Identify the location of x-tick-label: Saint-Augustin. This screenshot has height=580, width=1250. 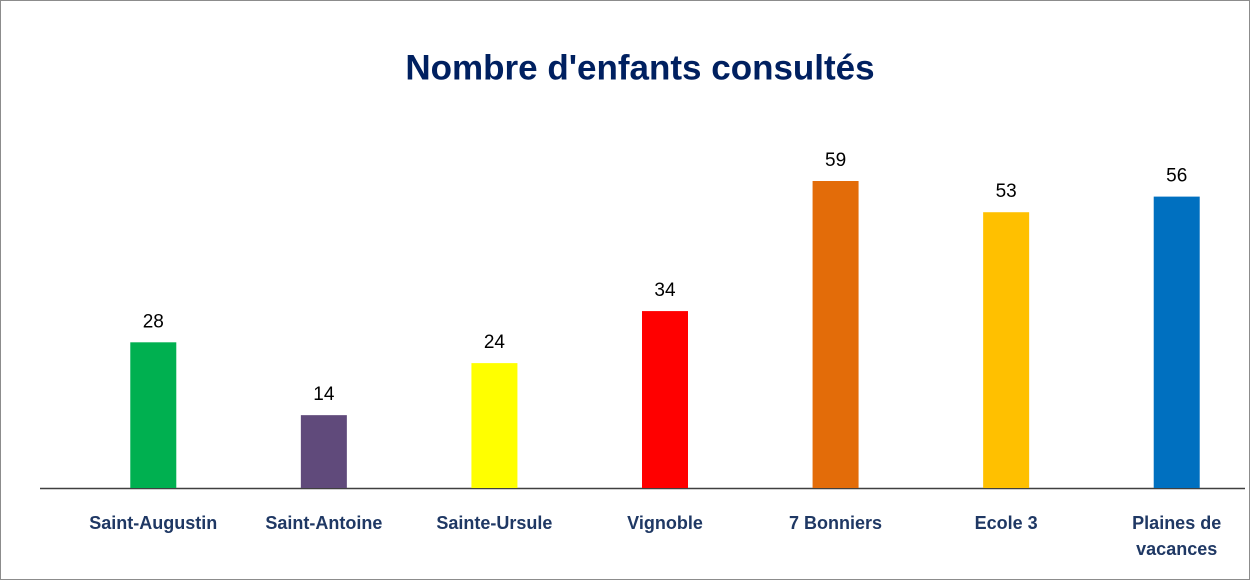
(153, 523).